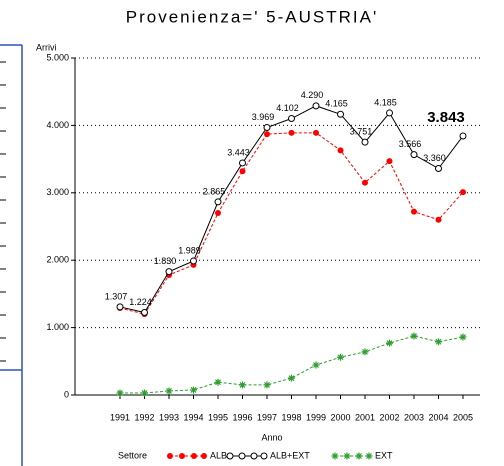 This screenshot has height=466, width=504. What do you see at coordinates (463, 417) in the screenshot?
I see `x-tick-label: 2005` at bounding box center [463, 417].